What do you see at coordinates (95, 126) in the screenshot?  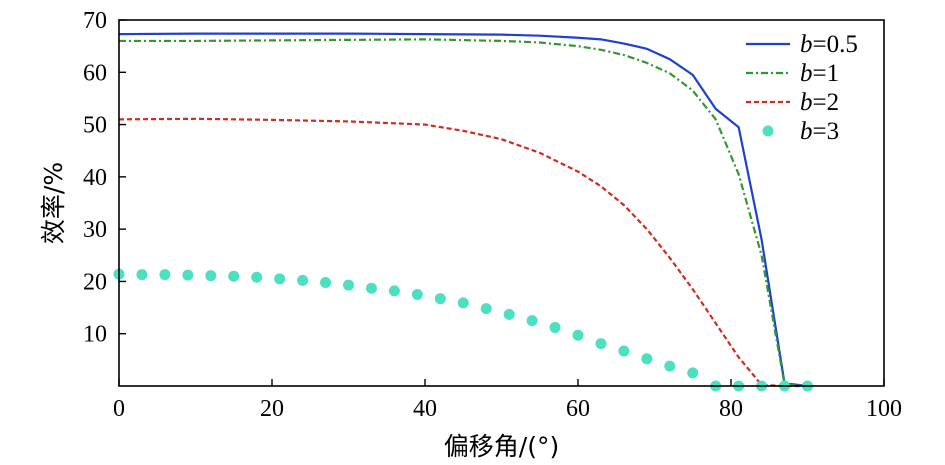 I see `y-tick-label: 50` at bounding box center [95, 126].